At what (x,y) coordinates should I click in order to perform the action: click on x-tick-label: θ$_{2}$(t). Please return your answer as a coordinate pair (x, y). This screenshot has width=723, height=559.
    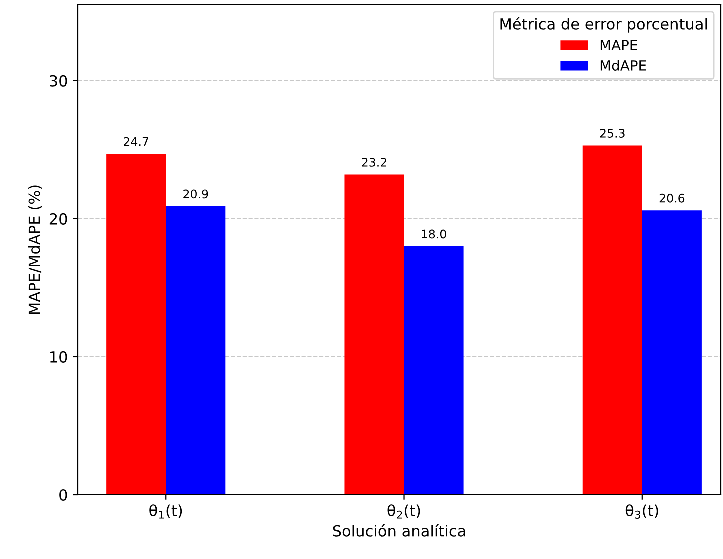
    Looking at the image, I should click on (404, 511).